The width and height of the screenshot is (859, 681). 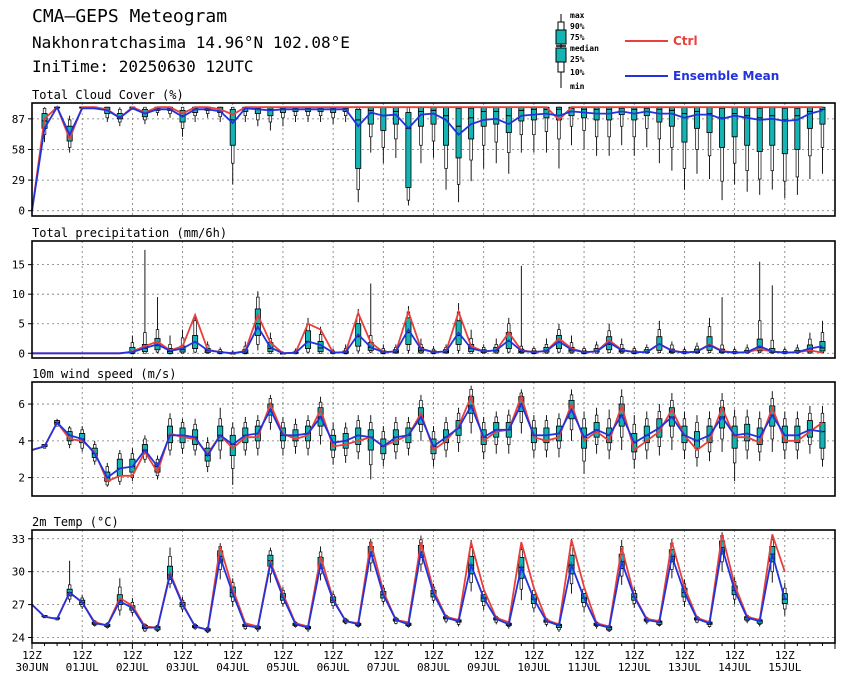 What do you see at coordinates (18, 572) in the screenshot?
I see `temperature-ytick-label: 30` at bounding box center [18, 572].